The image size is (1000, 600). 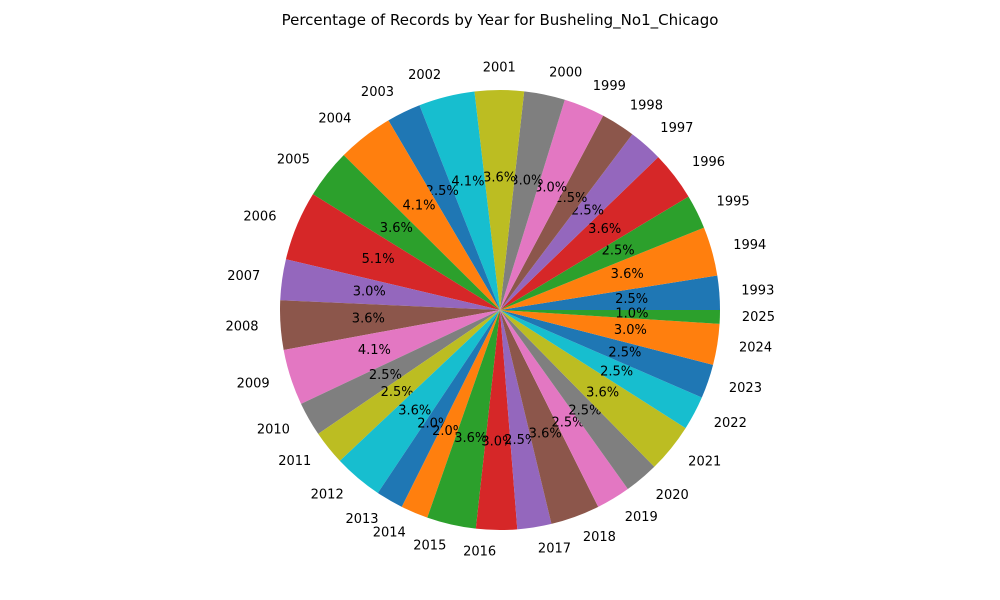 I want to click on pie-slice-2003, so click(x=444, y=207).